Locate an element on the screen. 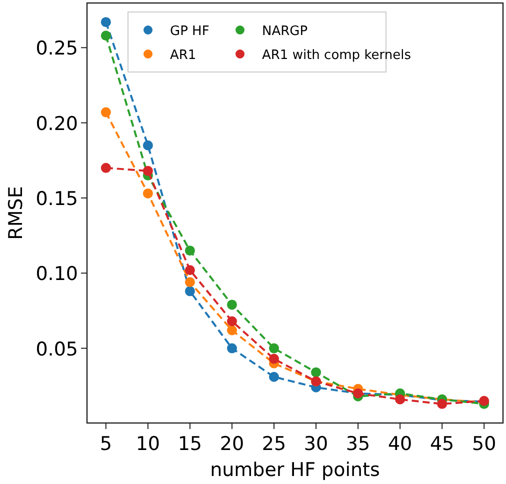 This screenshot has height=484, width=506. x-tick-label: 50 is located at coordinates (484, 444).